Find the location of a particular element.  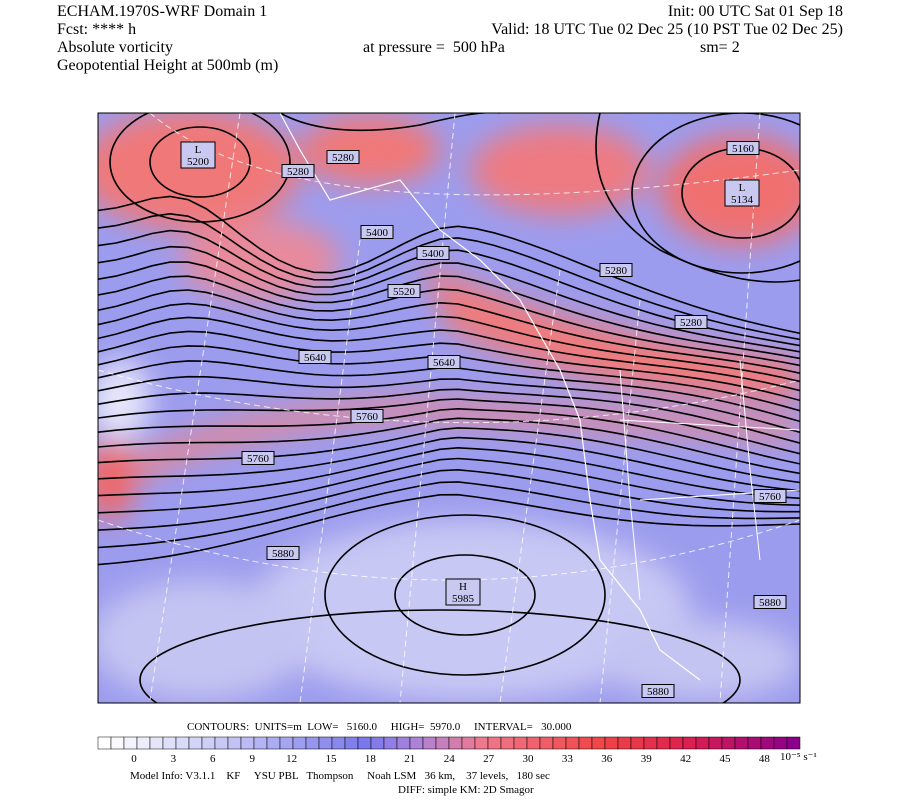

colorbar-label: 6 is located at coordinates (213, 759).